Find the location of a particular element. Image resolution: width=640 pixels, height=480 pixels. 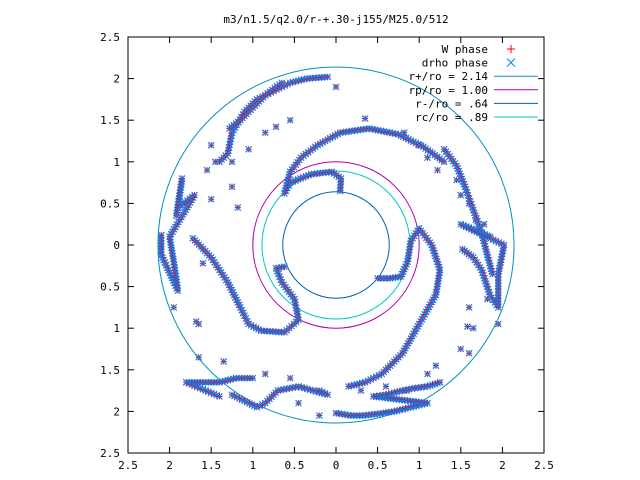

x-tick-label: 0 is located at coordinates (336, 465).